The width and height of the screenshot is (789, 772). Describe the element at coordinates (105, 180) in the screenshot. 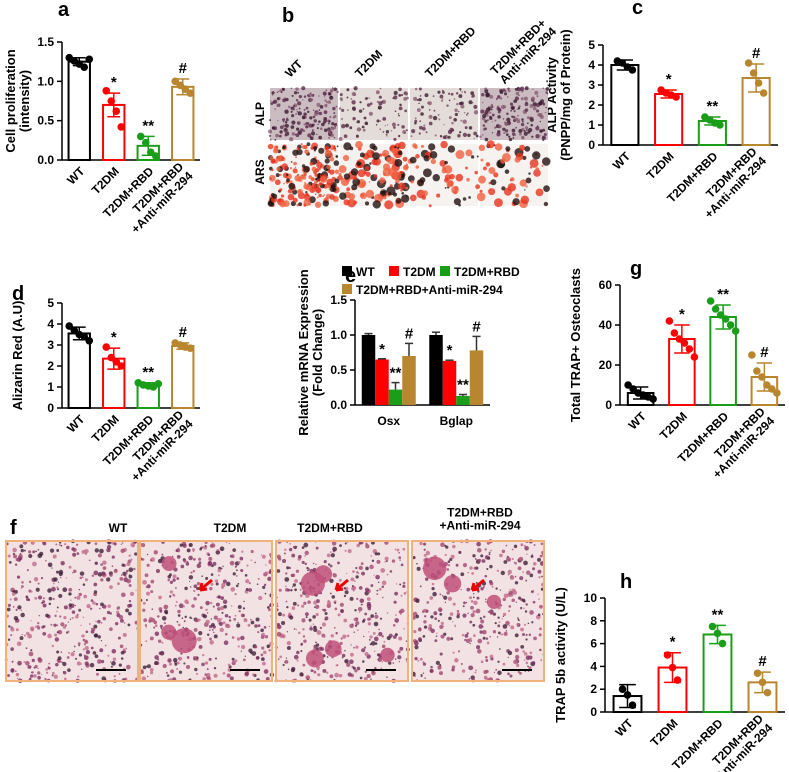

I see `x-tick-label: T2DM` at that location.